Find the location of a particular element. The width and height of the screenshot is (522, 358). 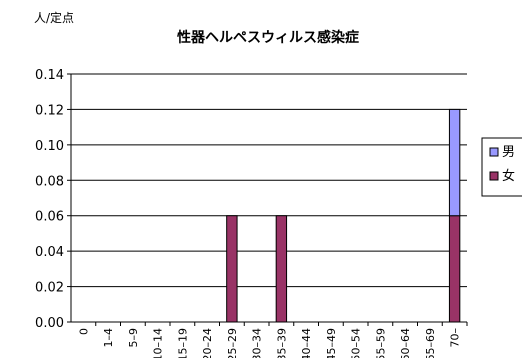

y-tick-label: 0.02 is located at coordinates (49, 288).